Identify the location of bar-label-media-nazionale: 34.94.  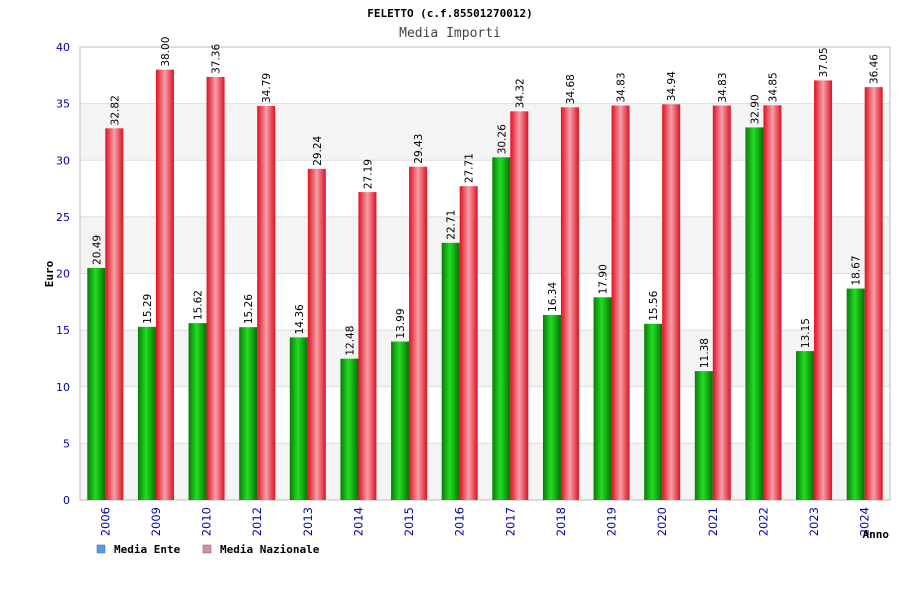
(672, 86).